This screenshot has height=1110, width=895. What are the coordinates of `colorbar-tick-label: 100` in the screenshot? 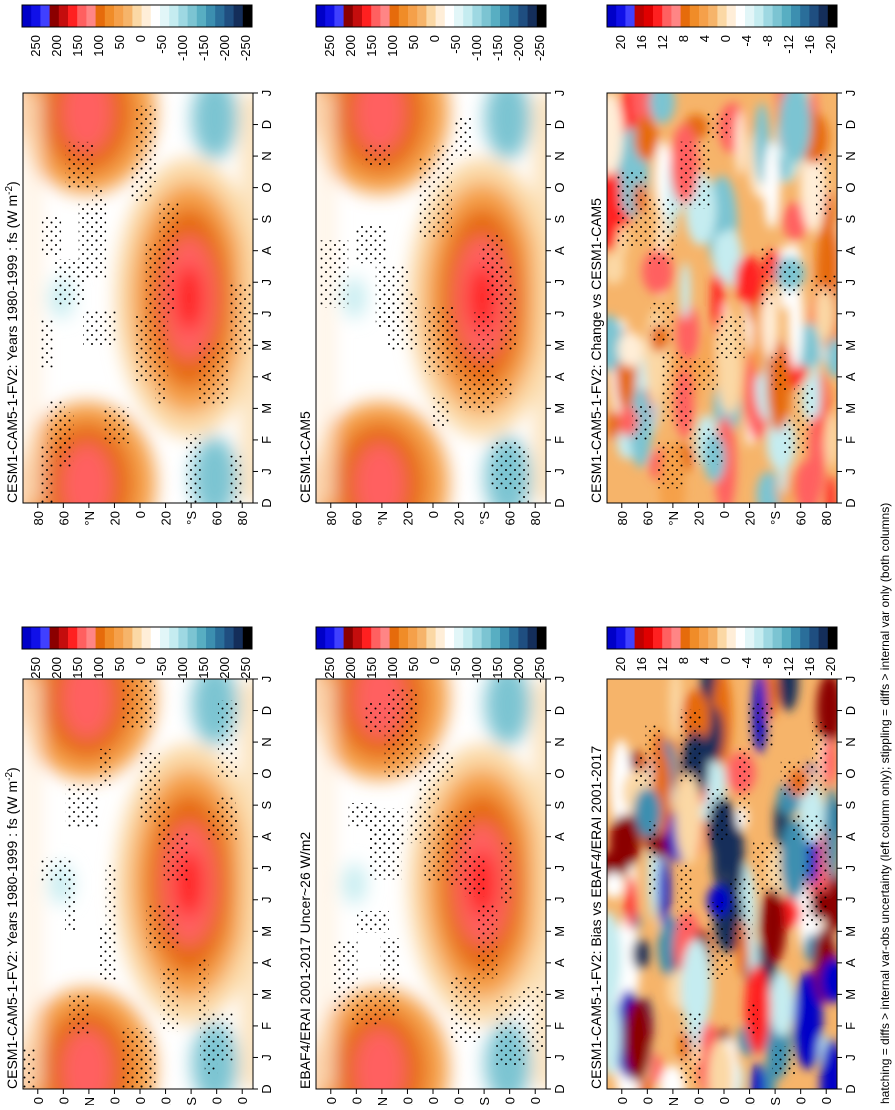 It's located at (98, 668).